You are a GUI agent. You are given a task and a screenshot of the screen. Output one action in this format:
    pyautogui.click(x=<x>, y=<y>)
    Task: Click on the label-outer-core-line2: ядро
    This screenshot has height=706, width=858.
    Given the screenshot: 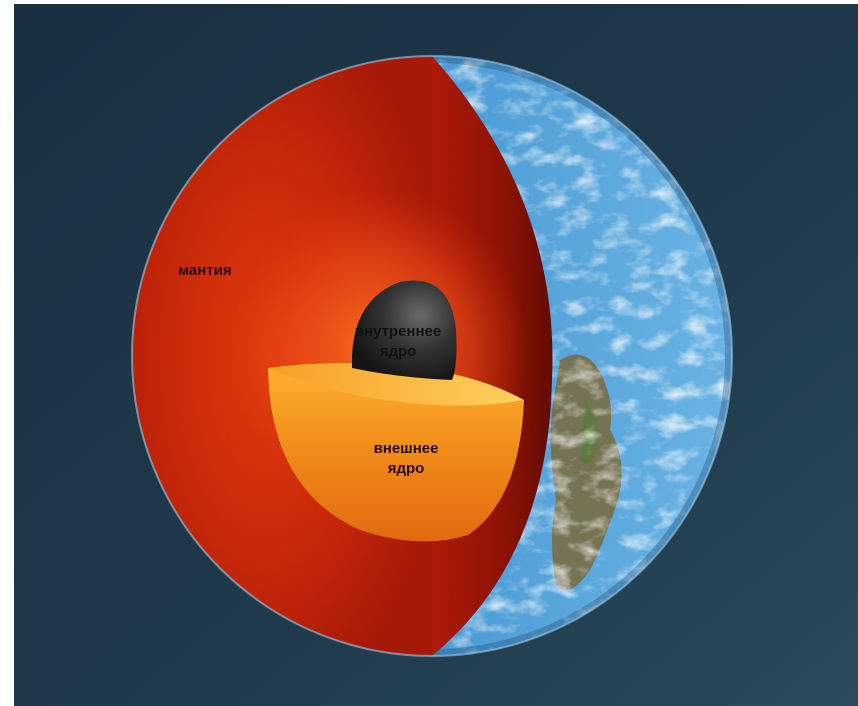 What is the action you would take?
    pyautogui.click(x=406, y=468)
    